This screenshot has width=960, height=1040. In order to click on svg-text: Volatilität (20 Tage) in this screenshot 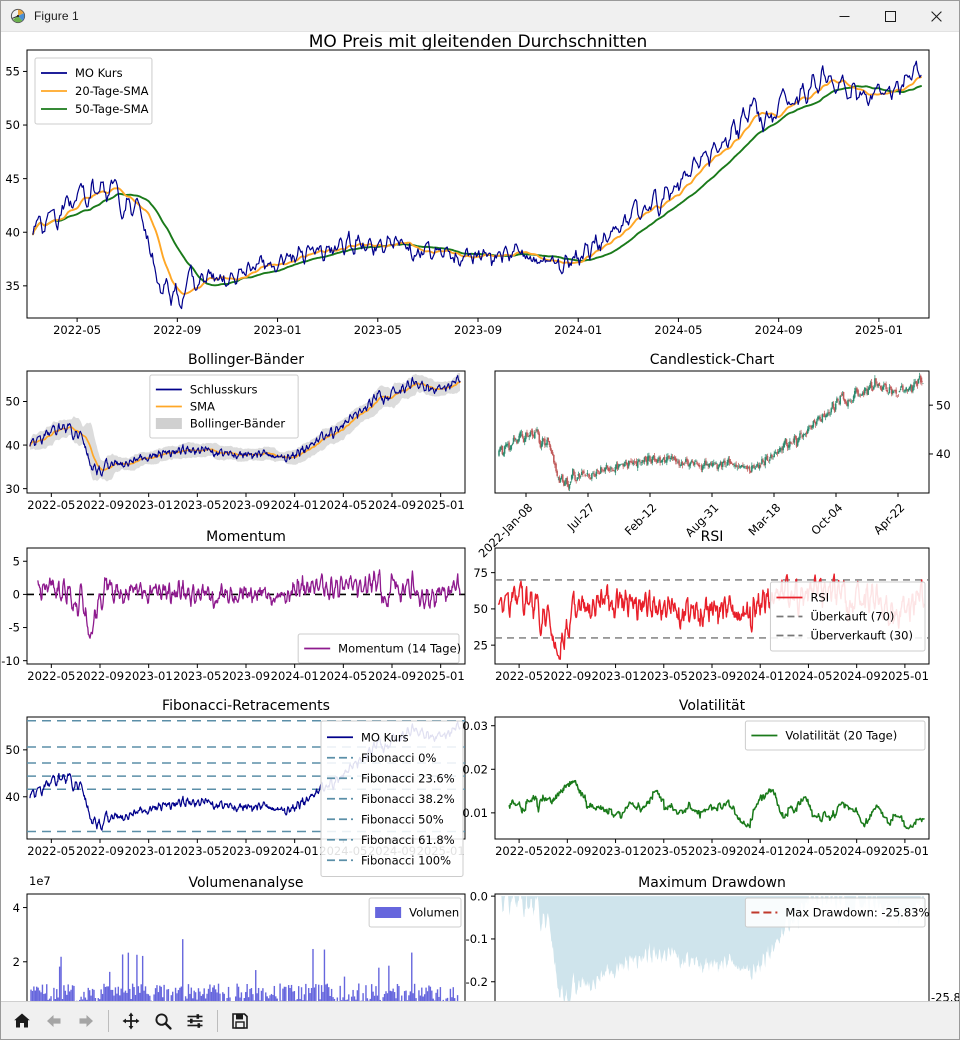, I will do `click(841, 736)`.